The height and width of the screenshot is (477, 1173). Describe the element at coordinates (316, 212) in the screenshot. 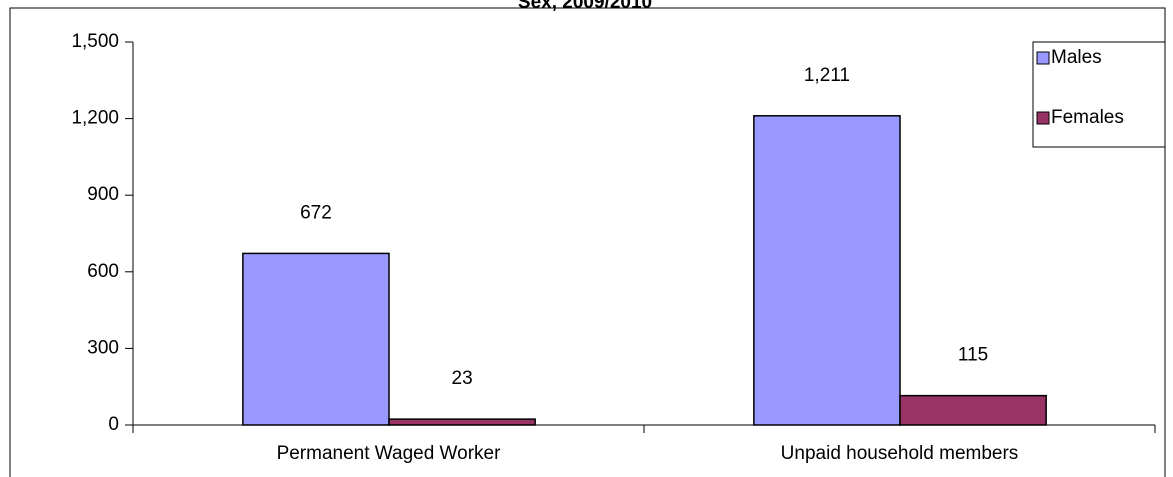

I see `data-label: 672` at that location.